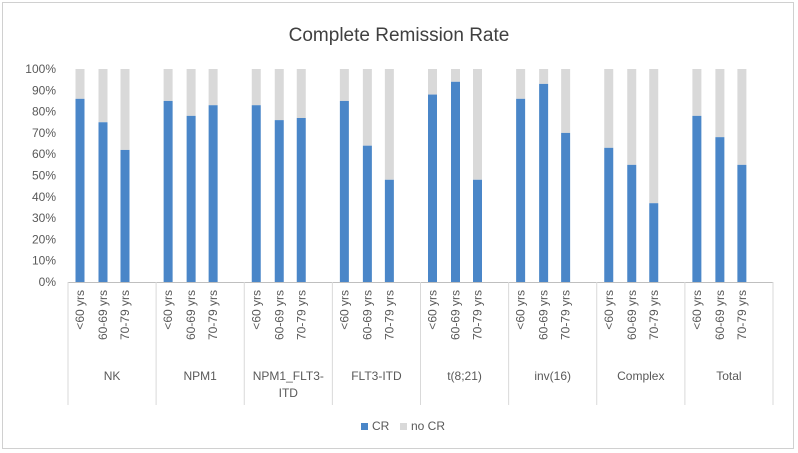 The image size is (798, 453). I want to click on group-label: NPM1_FLT3-, so click(288, 376).